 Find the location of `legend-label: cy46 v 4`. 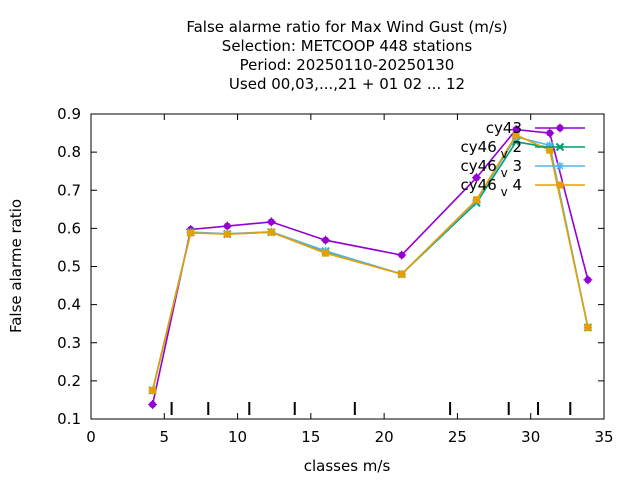

legend-label: cy46 v 4 is located at coordinates (491, 187).